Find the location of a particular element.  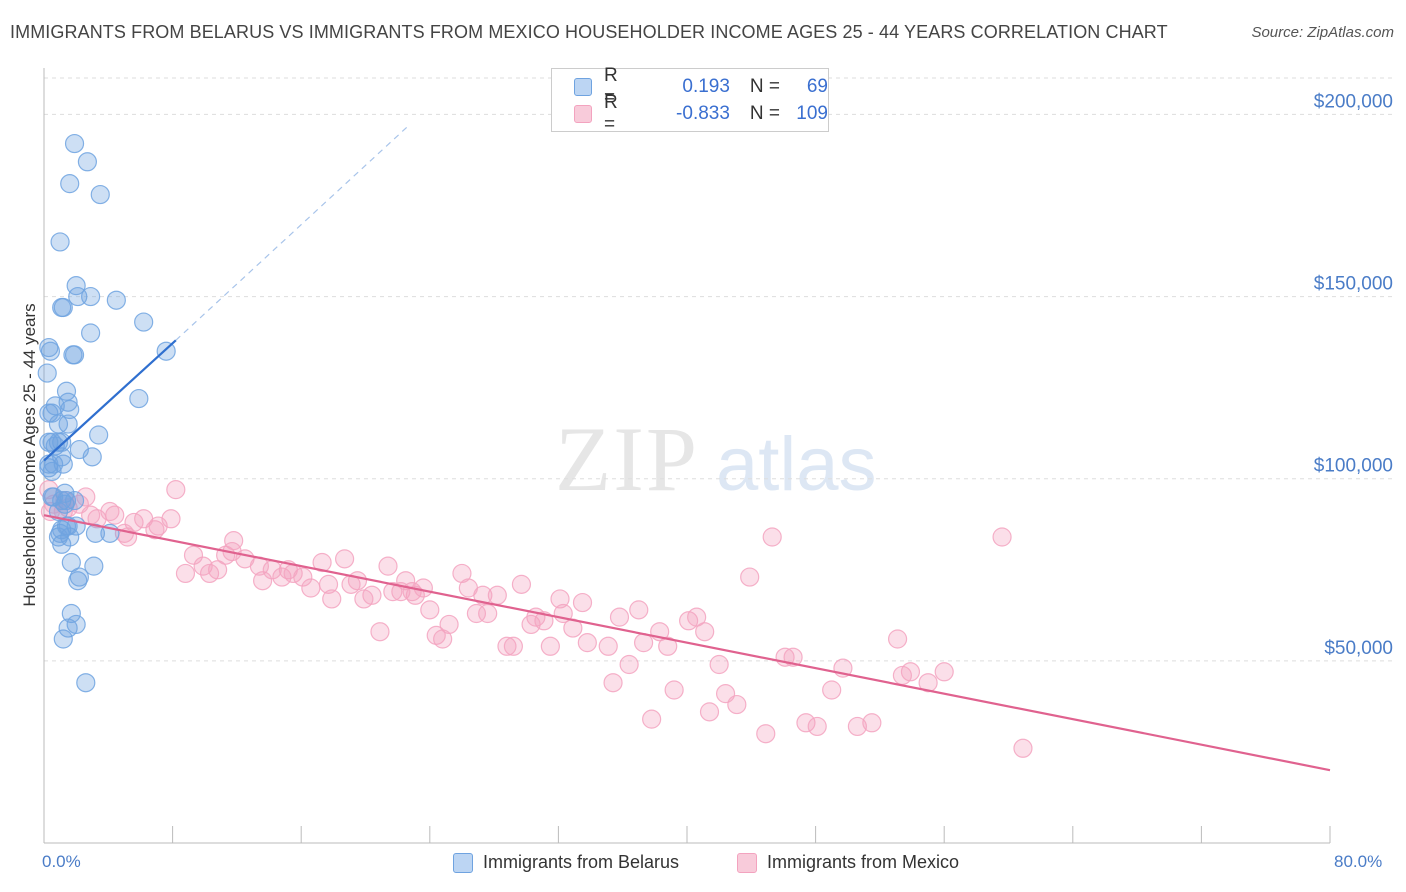

mexico-swatch is located at coordinates (583, 114).